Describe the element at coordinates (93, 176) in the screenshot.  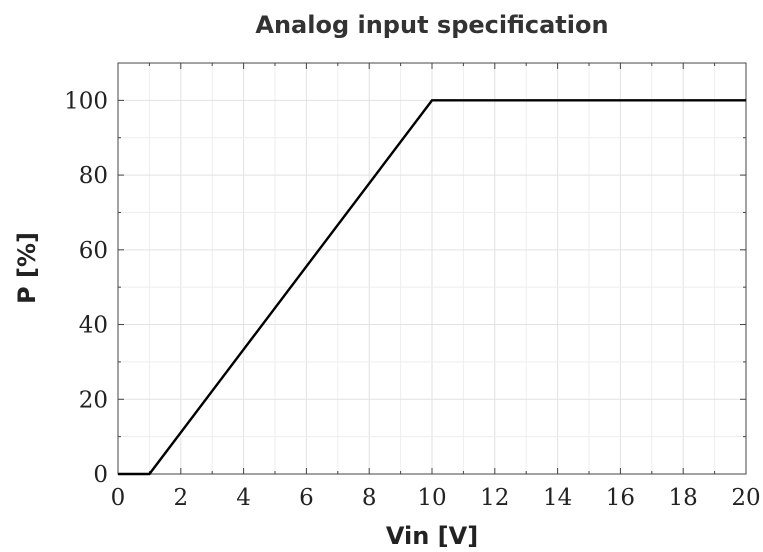
I see `y-tick-label: 80` at that location.